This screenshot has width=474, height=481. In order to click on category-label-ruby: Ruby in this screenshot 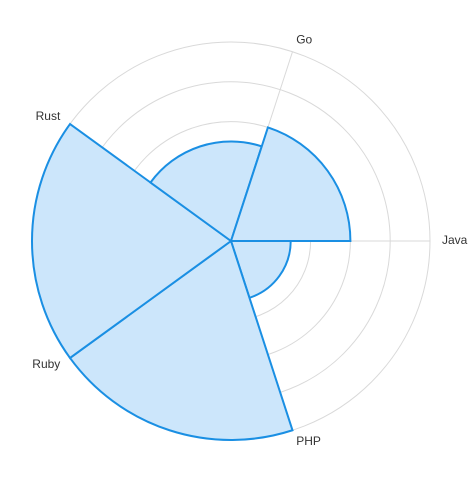, I will do `click(46, 364)`.